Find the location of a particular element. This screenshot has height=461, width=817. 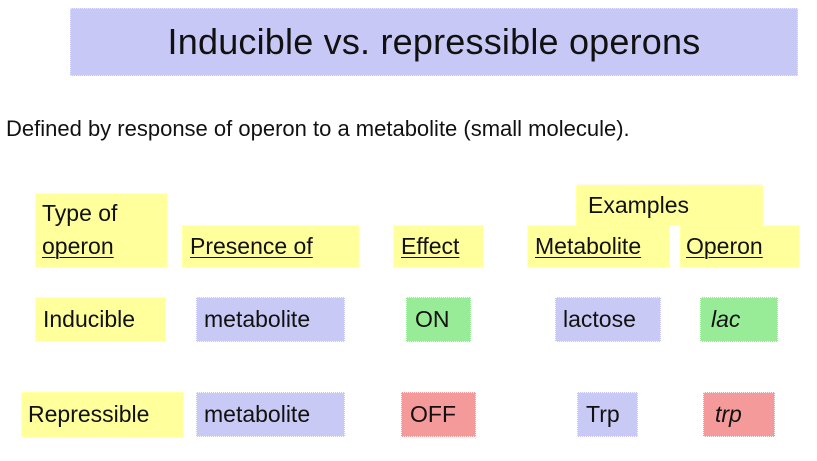

row-repressible-operon-cell is located at coordinates (739, 414).